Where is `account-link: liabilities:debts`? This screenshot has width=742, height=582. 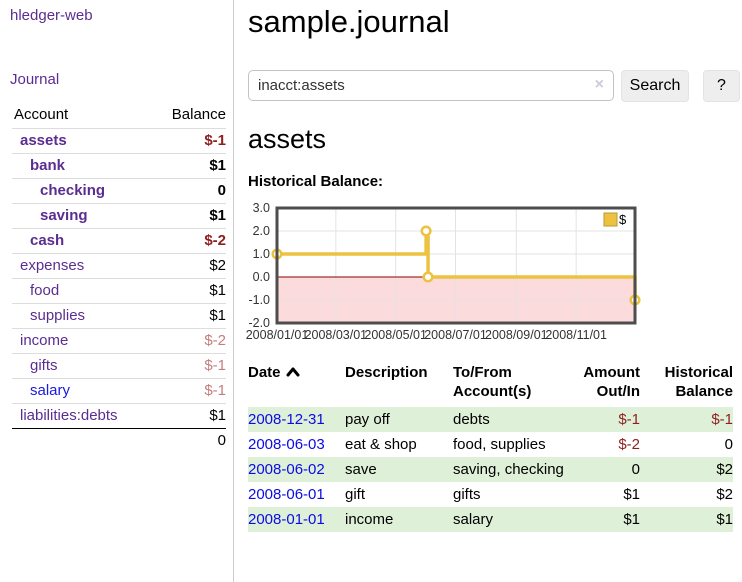
account-link: liabilities:debts is located at coordinates (69, 415).